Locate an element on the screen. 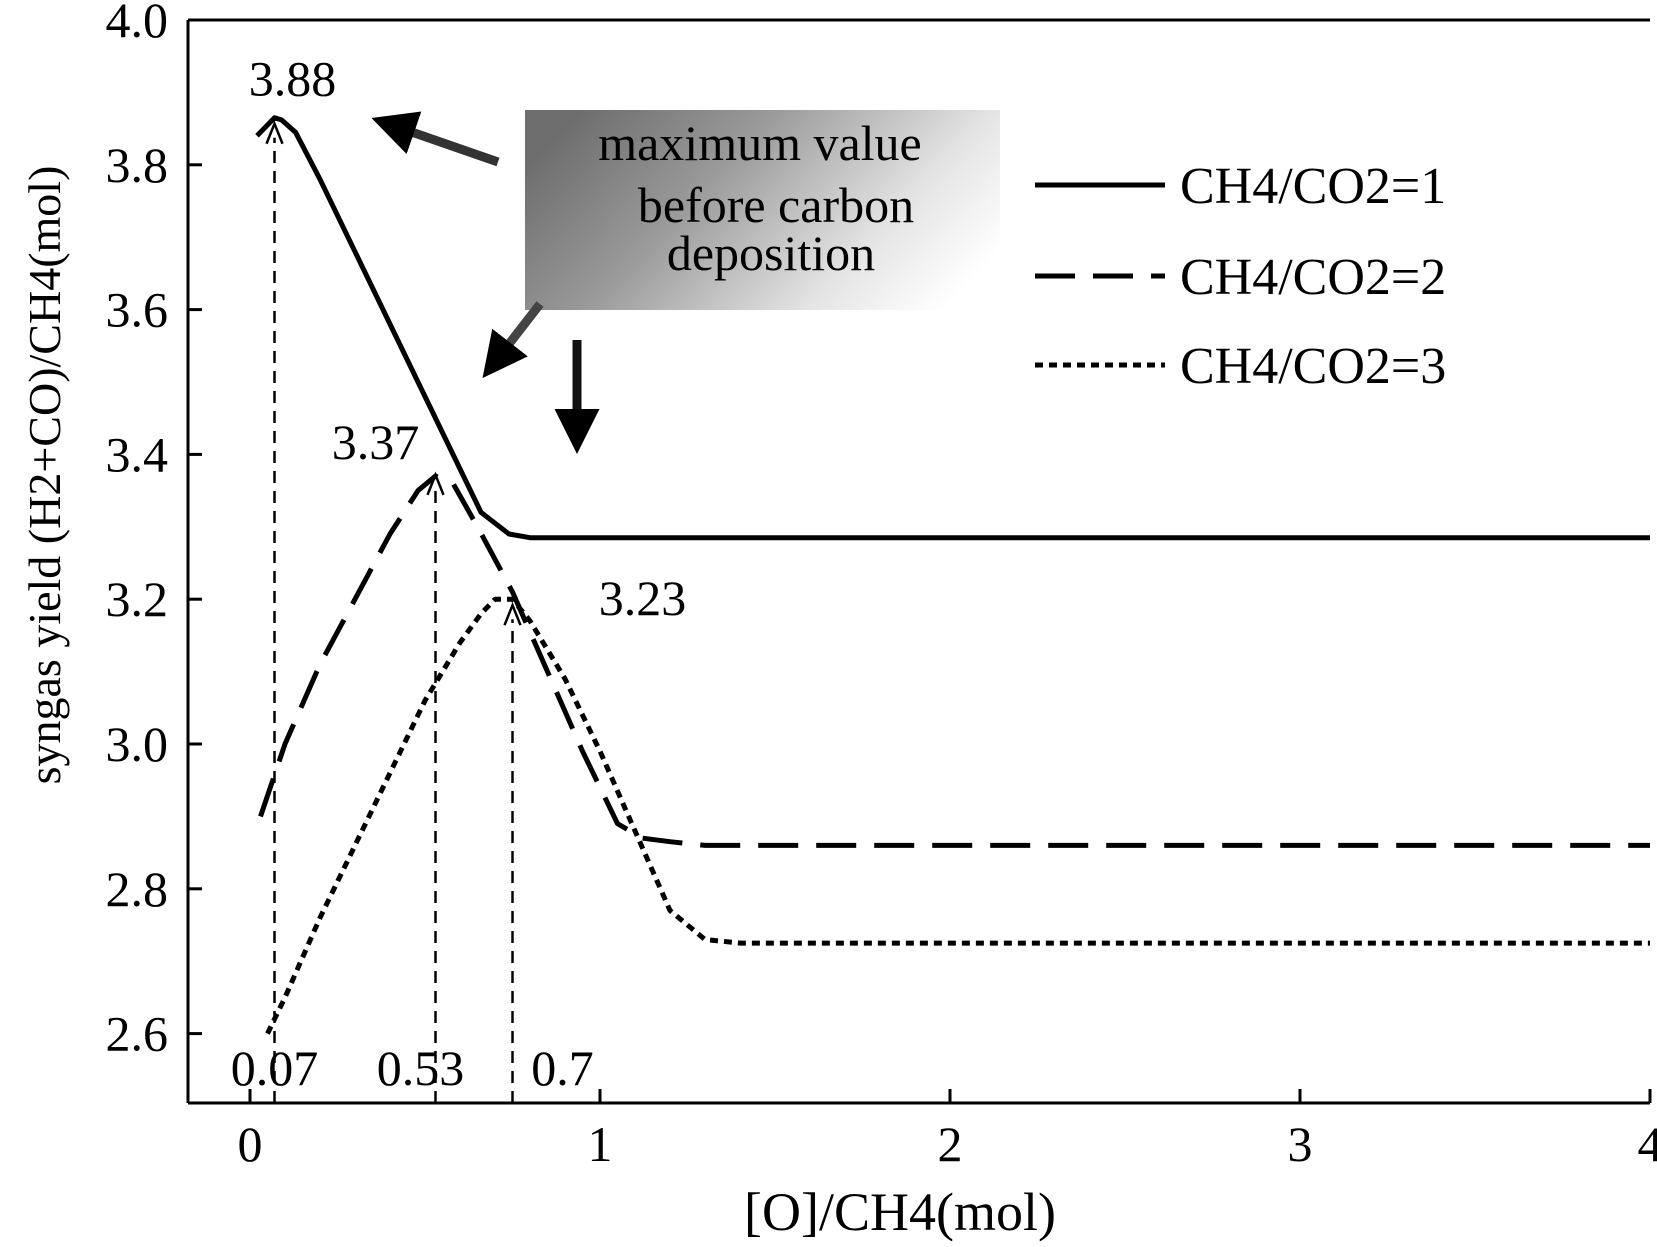 This screenshot has width=1657, height=1247. legend-label-3: CH4/CO2=3 is located at coordinates (1313, 366).